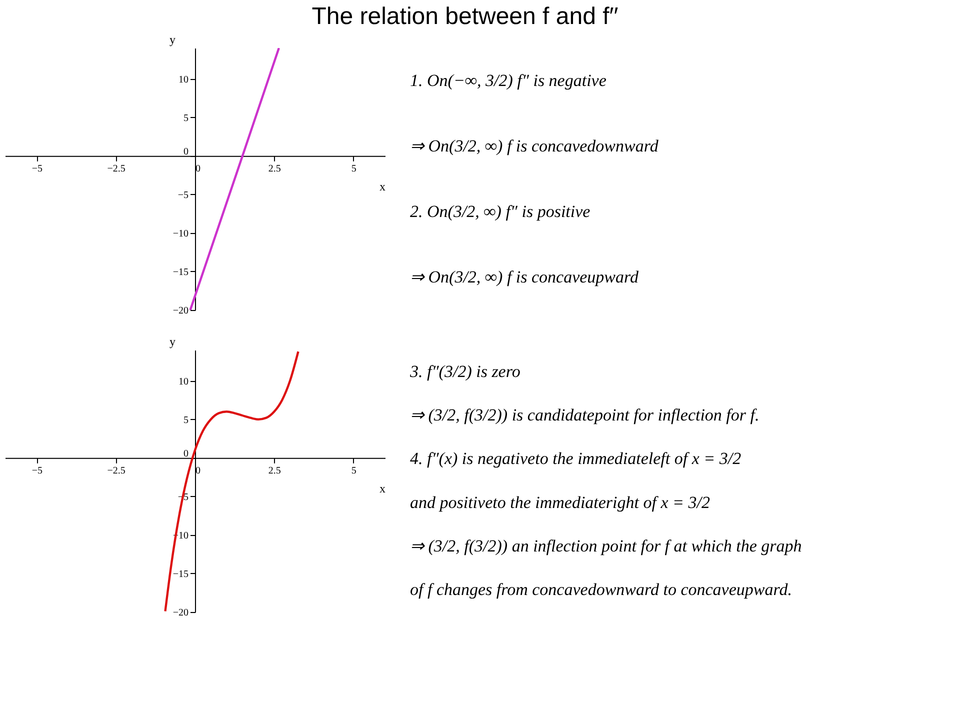  I want to click on text: 1. On(−∞, 3/2) f″ is negative, so click(508, 80).